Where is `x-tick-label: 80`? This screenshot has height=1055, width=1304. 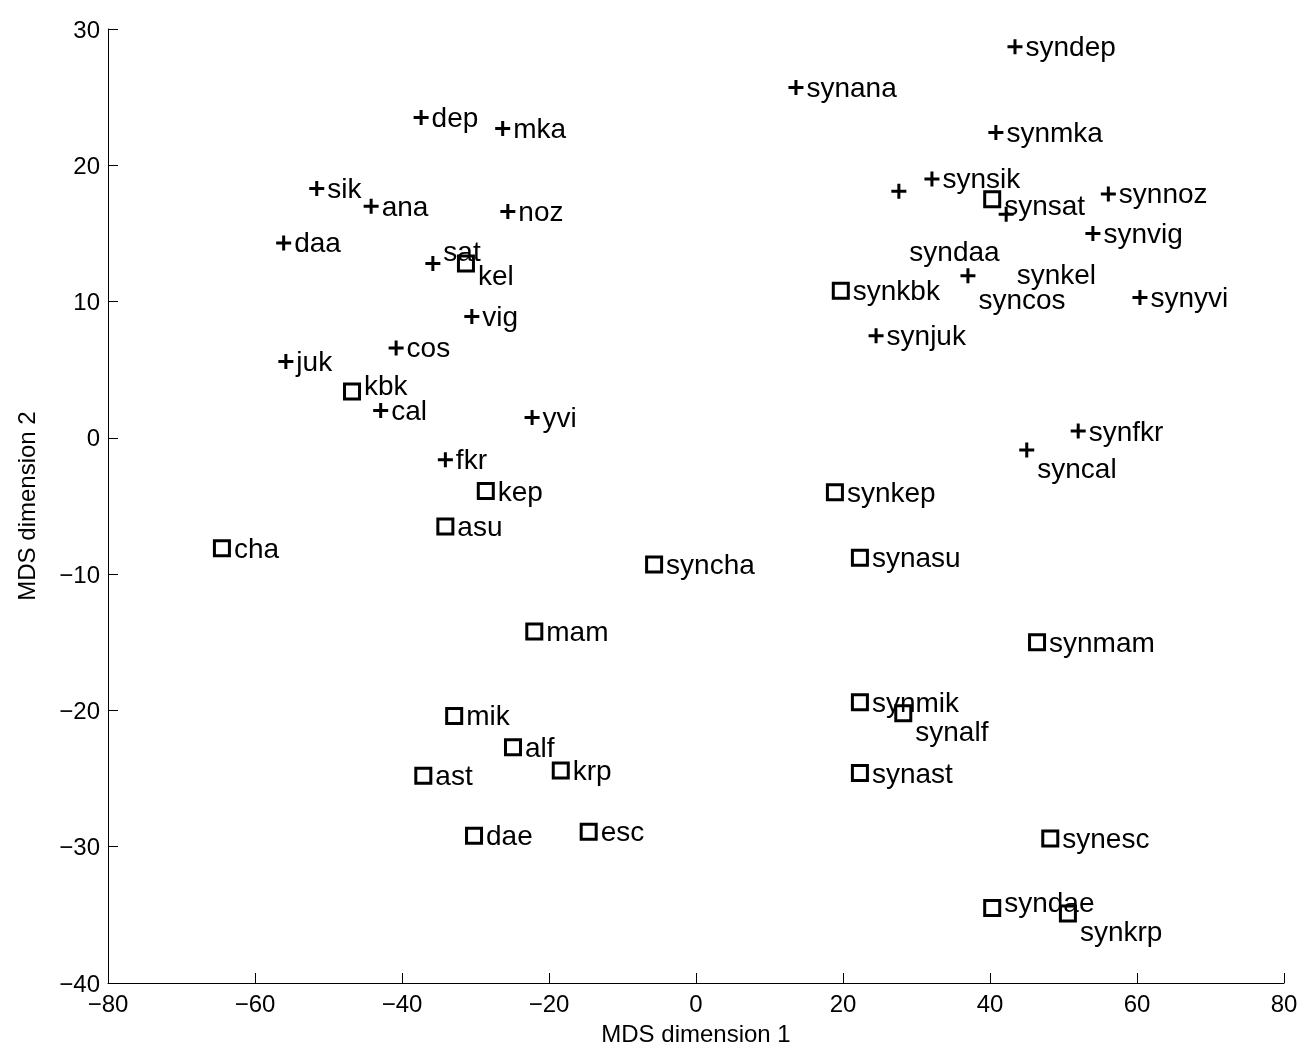 x-tick-label: 80 is located at coordinates (1284, 1003).